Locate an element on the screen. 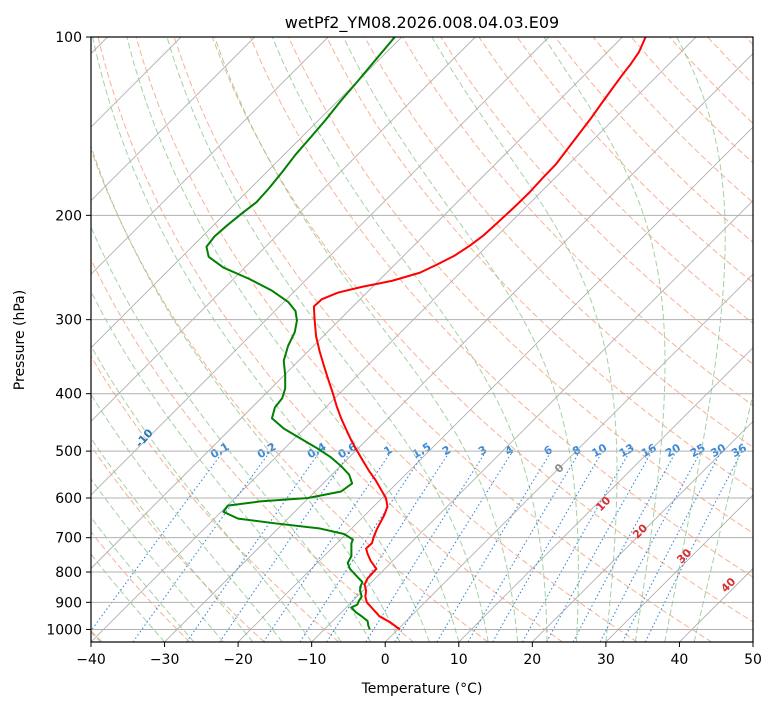  y-tick-label: 300 is located at coordinates (68, 321).